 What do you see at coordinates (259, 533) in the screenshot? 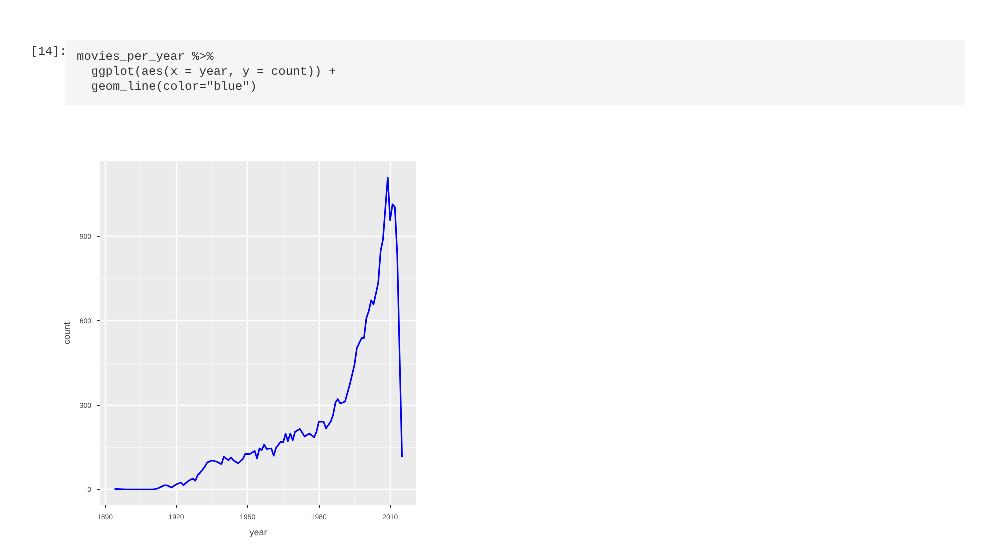
I see `x-axis-title: year` at bounding box center [259, 533].